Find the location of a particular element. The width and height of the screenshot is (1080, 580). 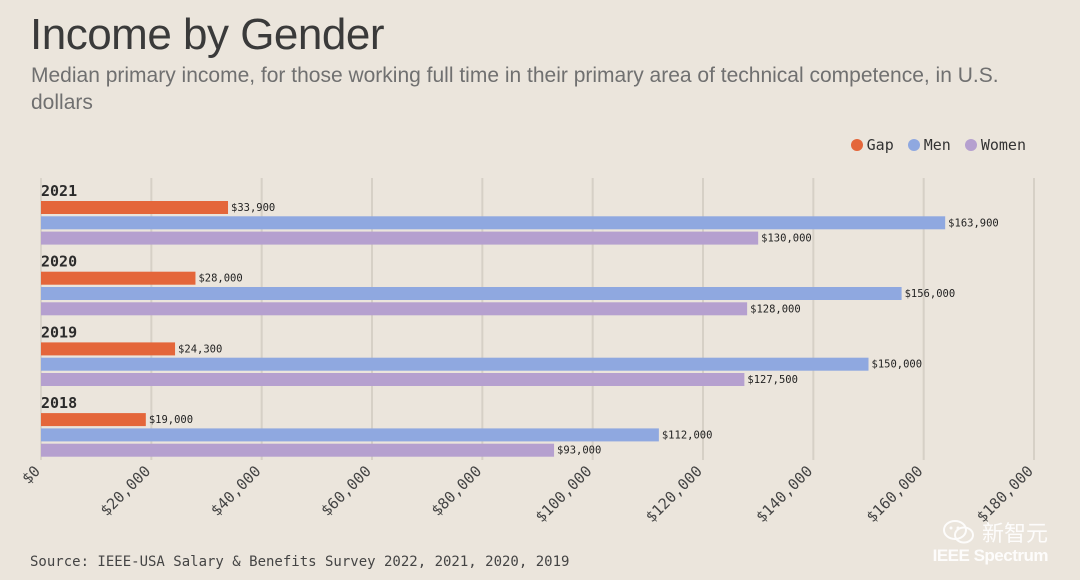

data-label: $156,000 is located at coordinates (930, 294).